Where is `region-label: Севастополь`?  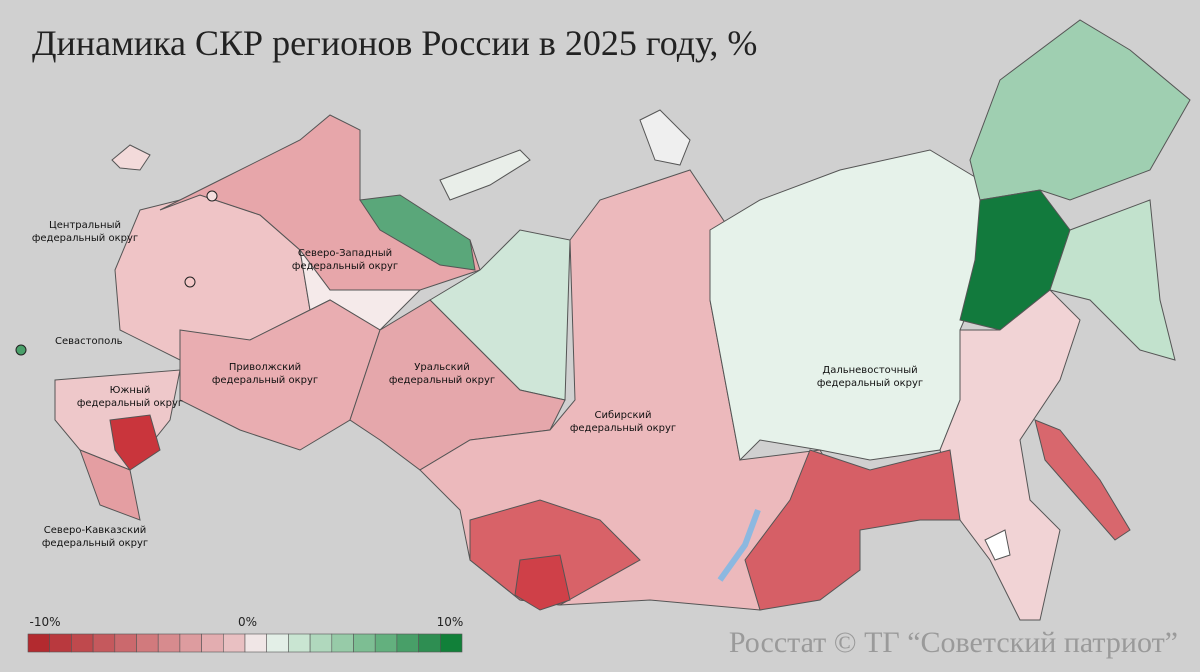 region-label: Севастополь is located at coordinates (89, 341).